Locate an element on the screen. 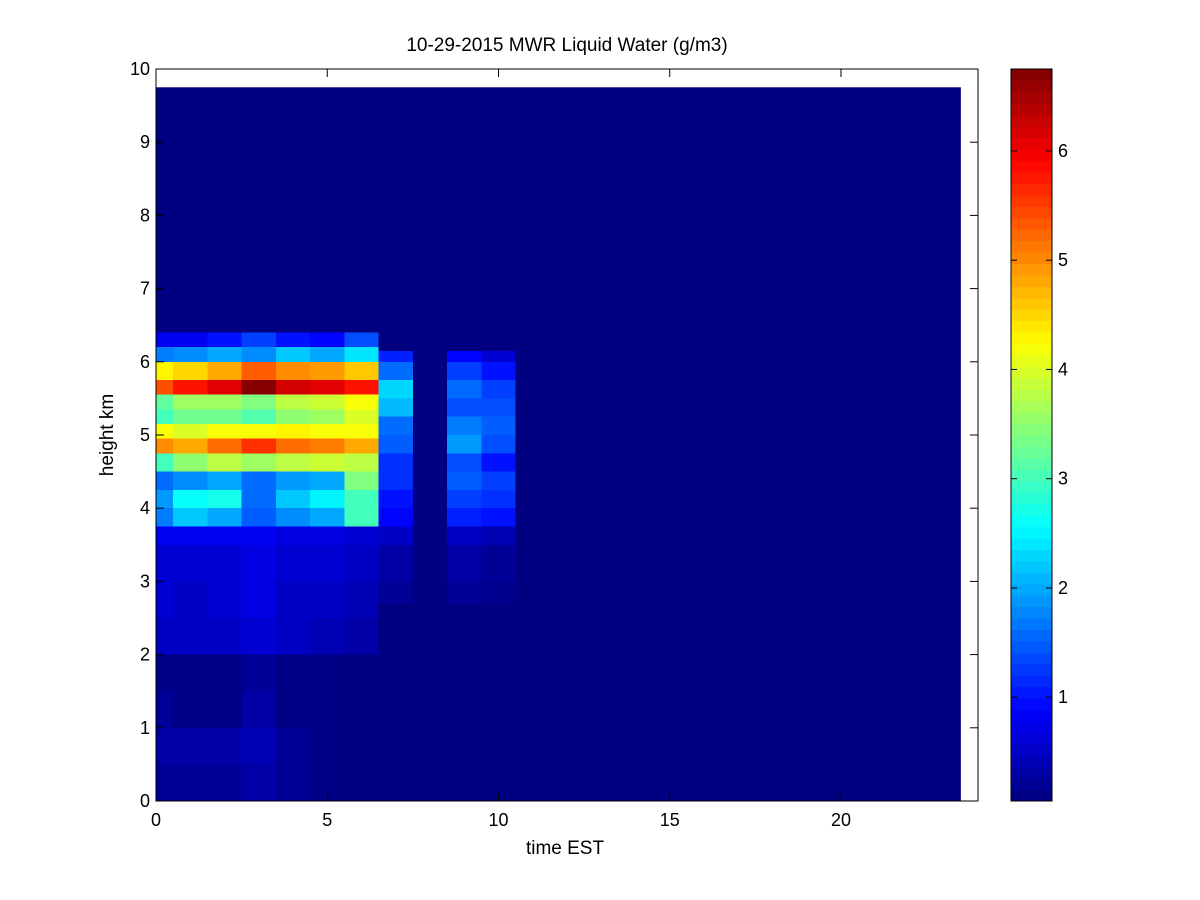 This screenshot has height=900, width=1200. x-tick-label: 0 is located at coordinates (156, 820).